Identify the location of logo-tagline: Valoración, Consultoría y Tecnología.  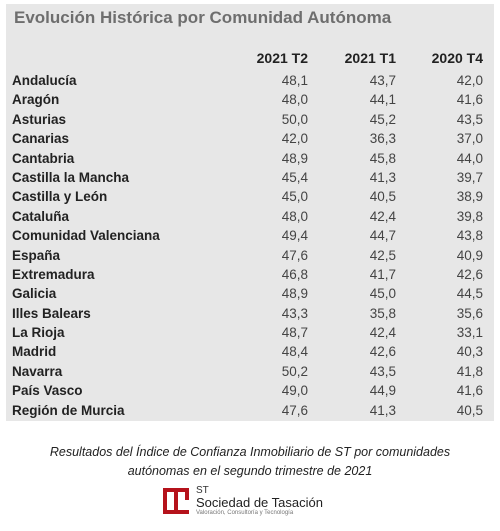
(245, 512).